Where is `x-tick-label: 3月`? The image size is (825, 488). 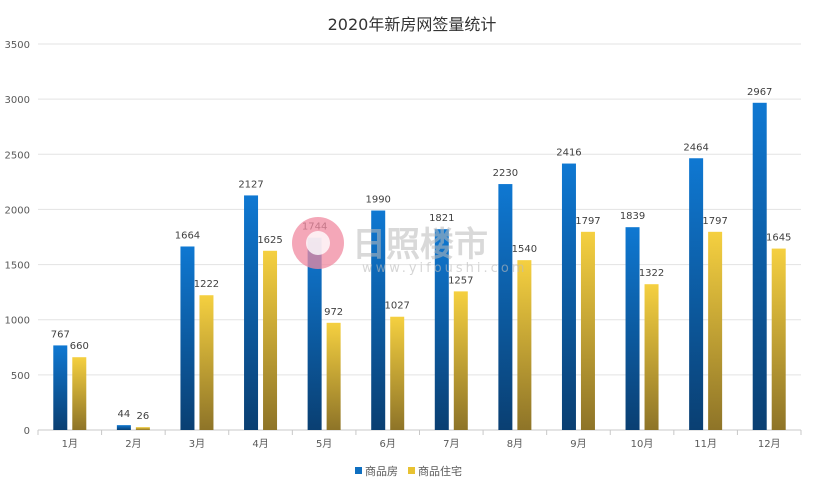
x-tick-label: 3月 is located at coordinates (197, 444).